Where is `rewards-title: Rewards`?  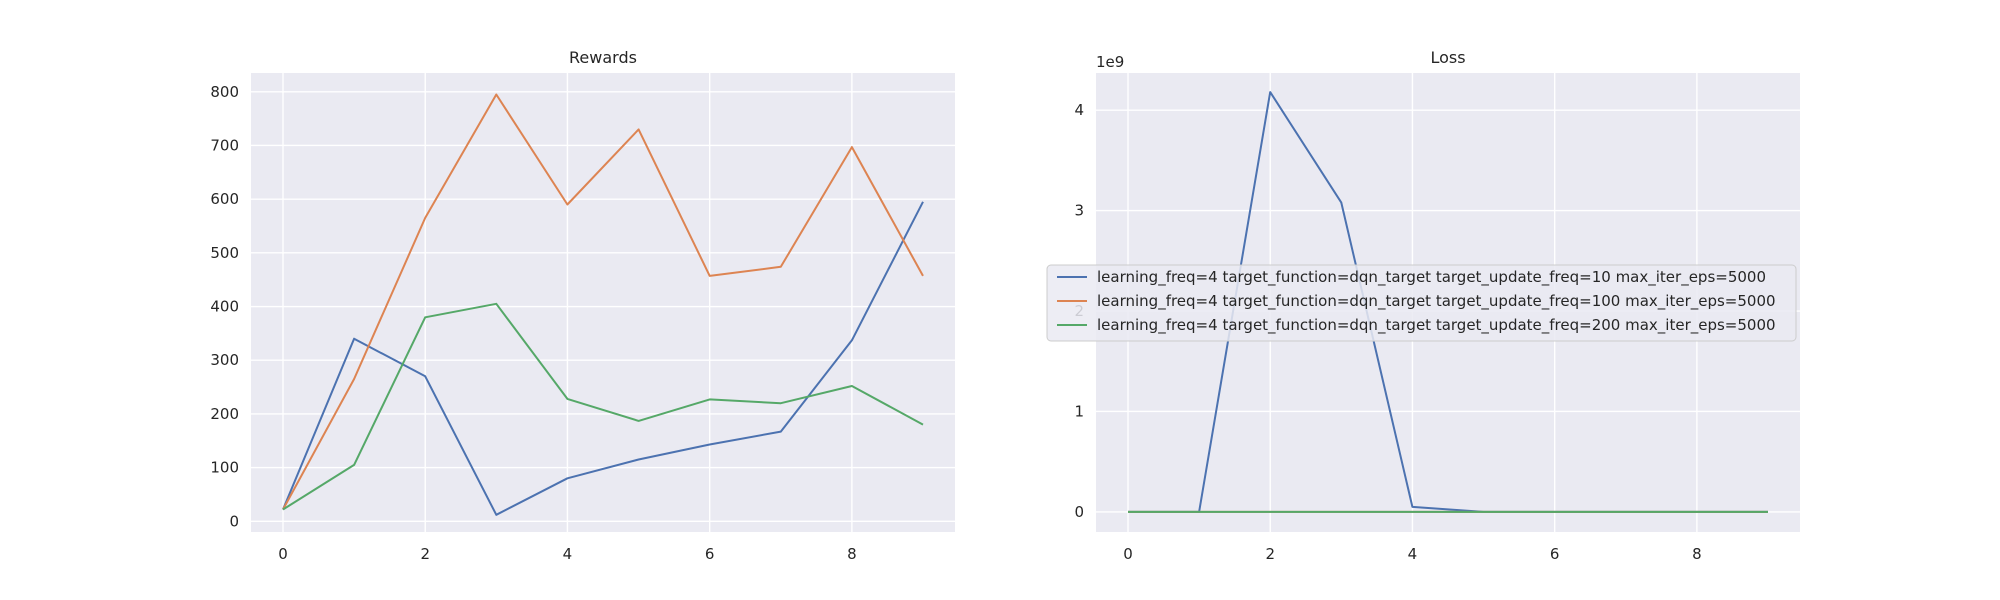 rewards-title: Rewards is located at coordinates (603, 57).